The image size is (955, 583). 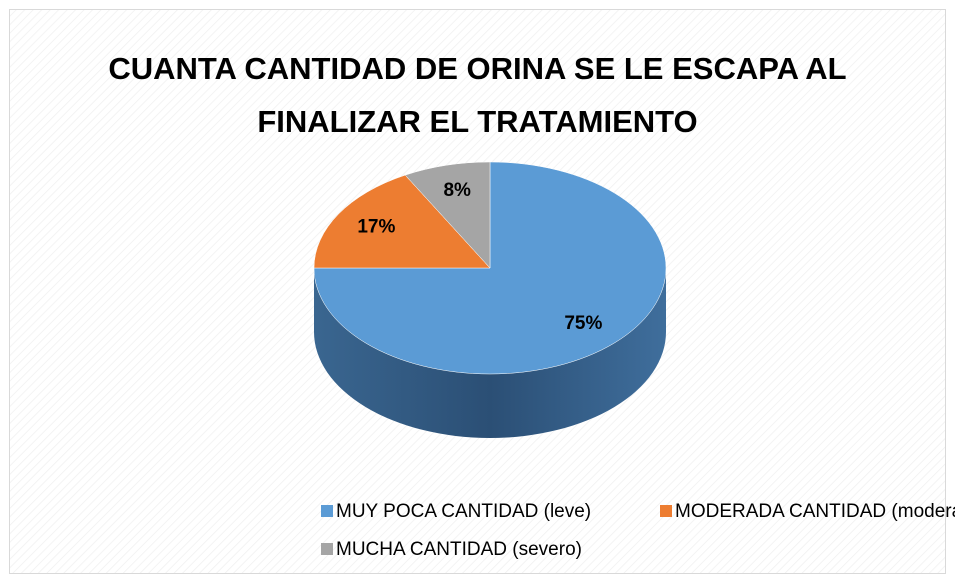 I want to click on data-label: 8%, so click(x=457, y=190).